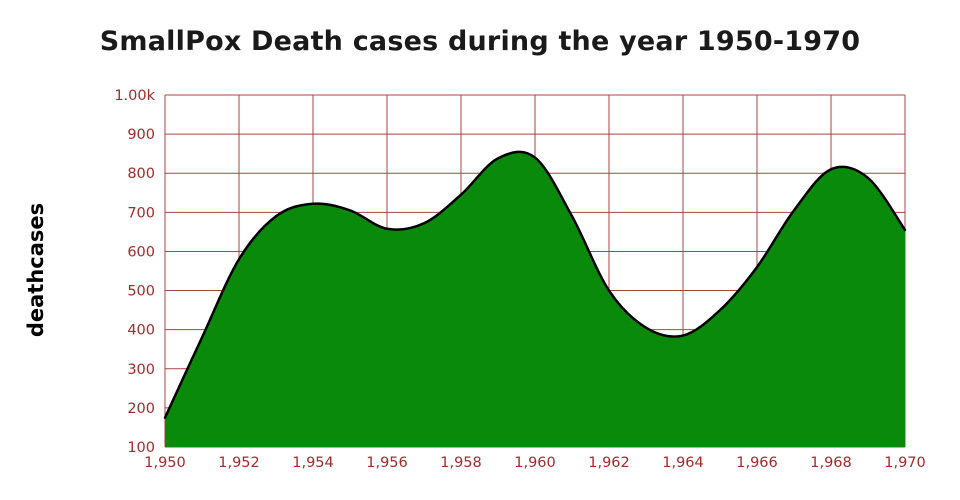  Describe the element at coordinates (165, 463) in the screenshot. I see `x-tick-label: 1,950` at that location.